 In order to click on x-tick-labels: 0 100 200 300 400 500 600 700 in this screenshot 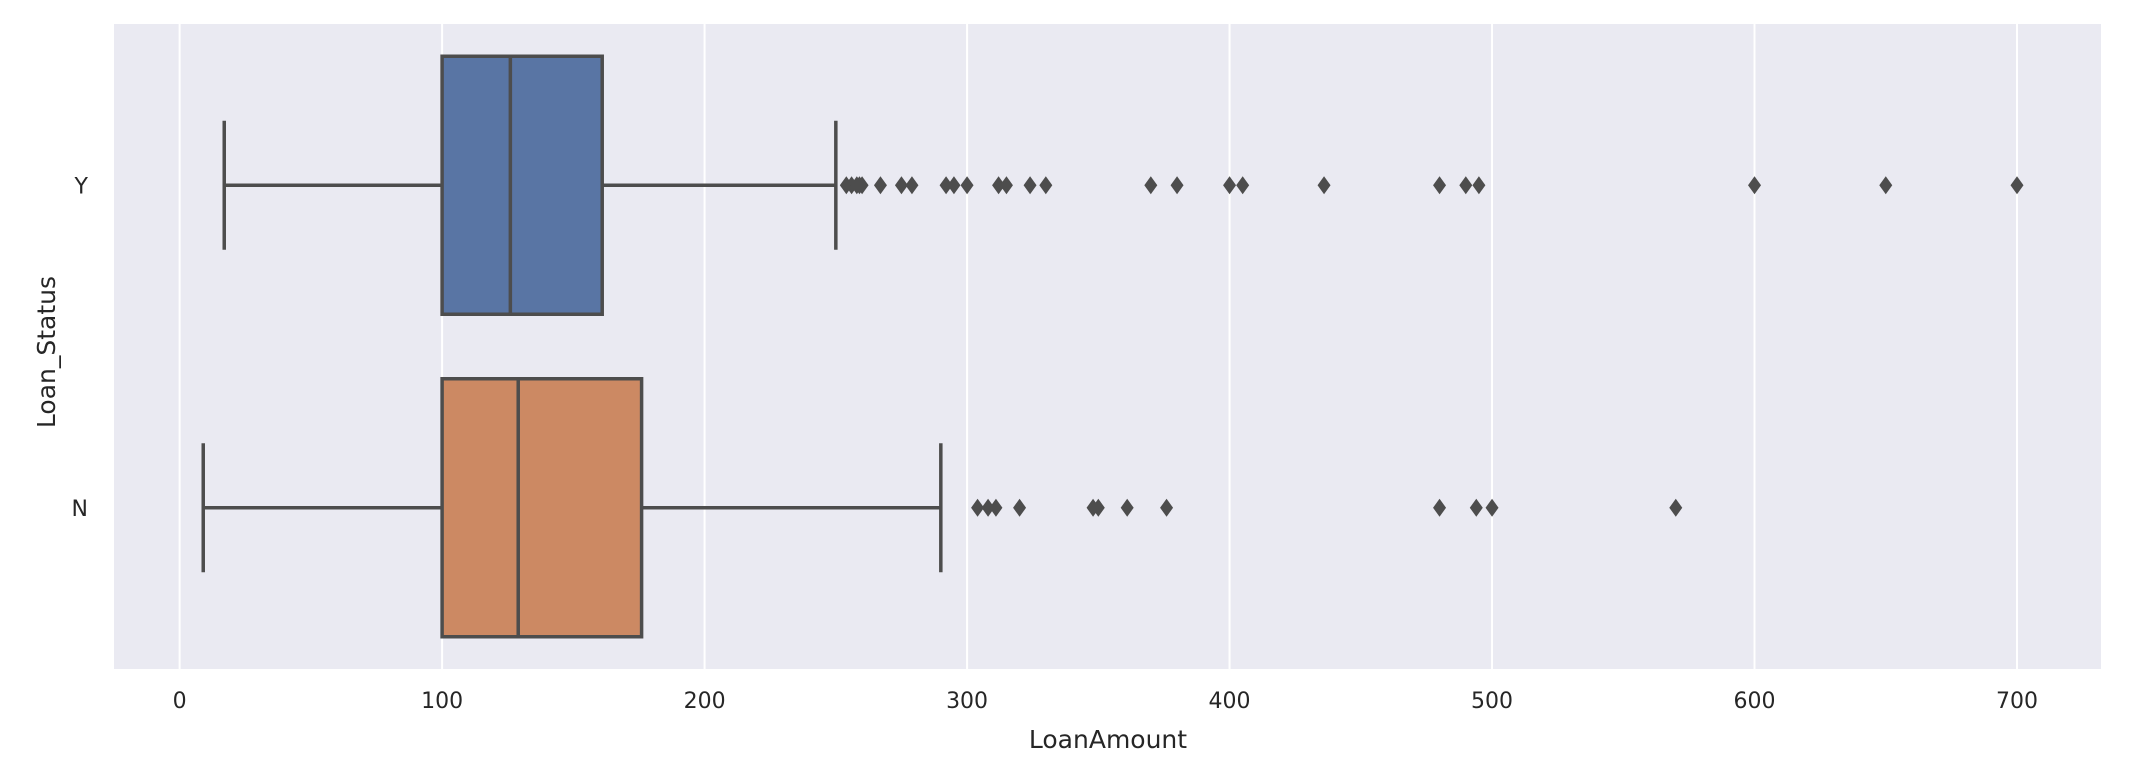, I will do `click(1105, 701)`.